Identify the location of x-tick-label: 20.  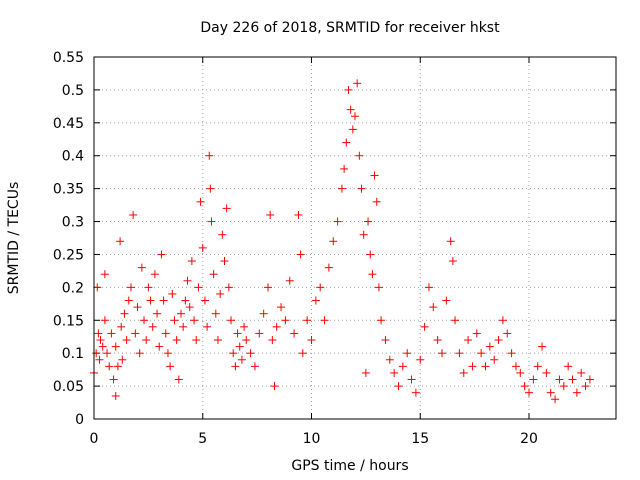
(529, 439).